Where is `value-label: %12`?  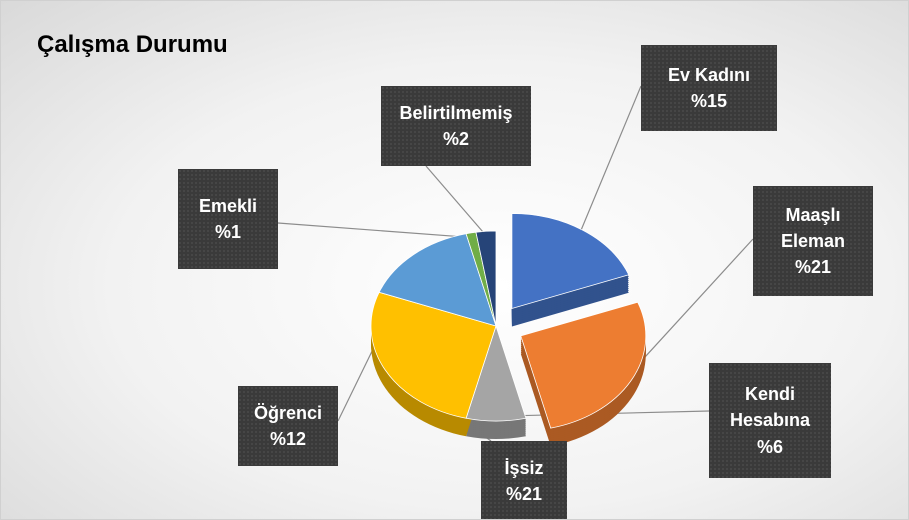
value-label: %12 is located at coordinates (288, 439).